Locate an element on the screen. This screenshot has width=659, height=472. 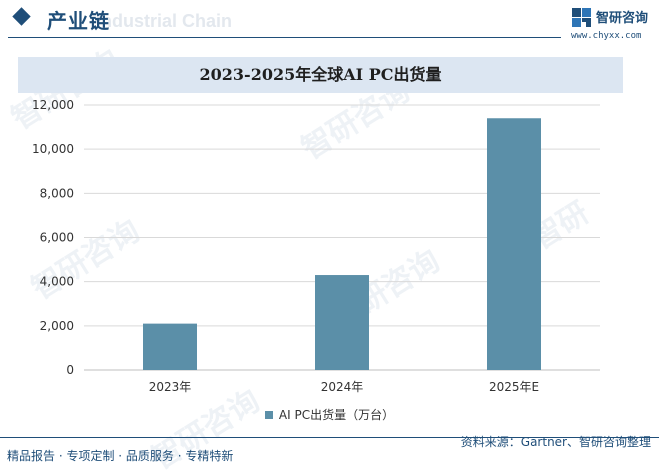
chart-title: 2023-2025年全球AI PC出货量 is located at coordinates (320, 74).